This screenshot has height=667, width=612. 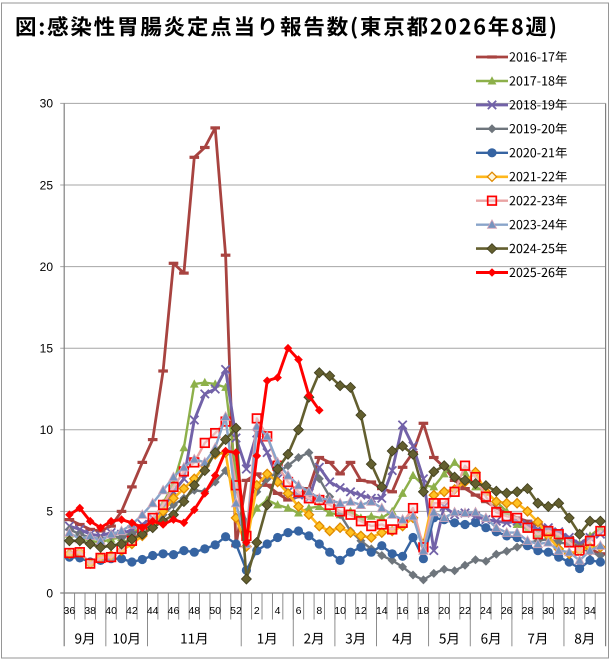 What do you see at coordinates (278, 611) in the screenshot?
I see `svg-text: 4` at bounding box center [278, 611].